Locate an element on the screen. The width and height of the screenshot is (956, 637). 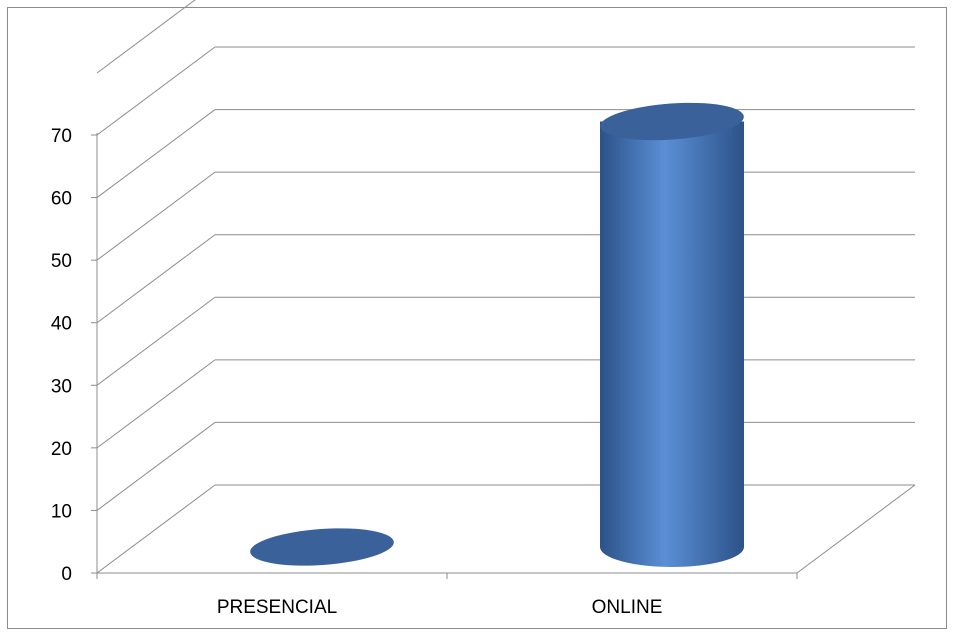
y-tick-label: 0 is located at coordinates (66, 574).